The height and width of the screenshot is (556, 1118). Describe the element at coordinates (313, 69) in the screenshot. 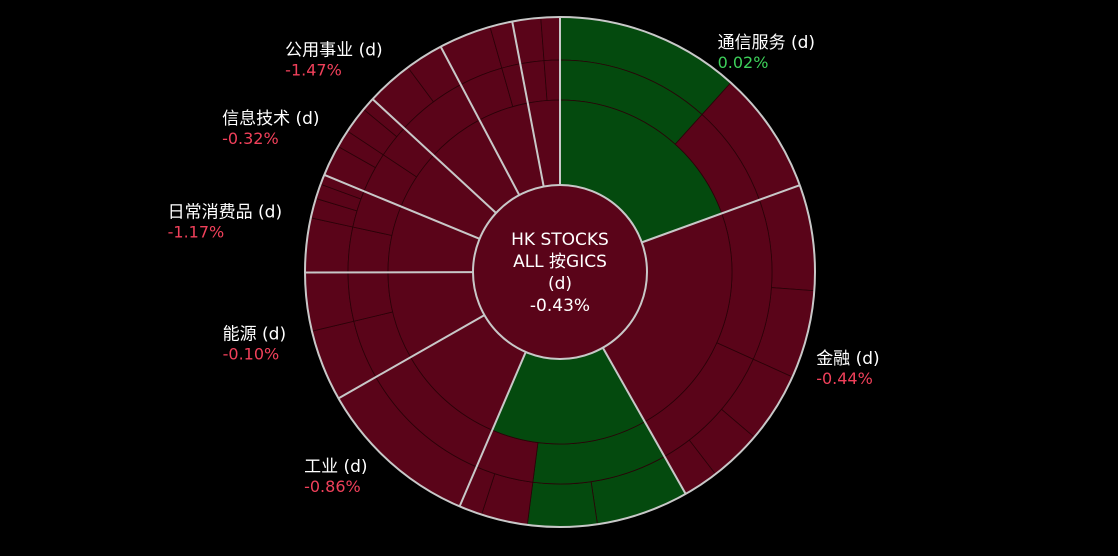

I see `sector-change-label: -1.47%` at that location.